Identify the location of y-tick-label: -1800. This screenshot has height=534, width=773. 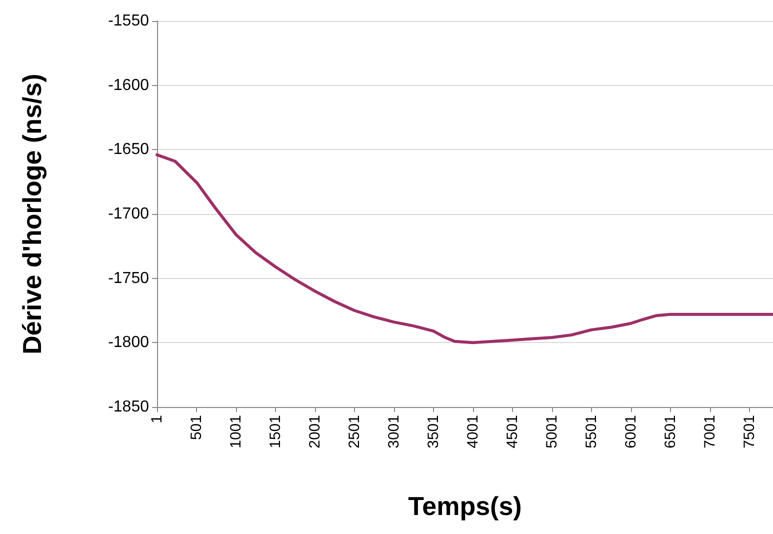
(129, 343).